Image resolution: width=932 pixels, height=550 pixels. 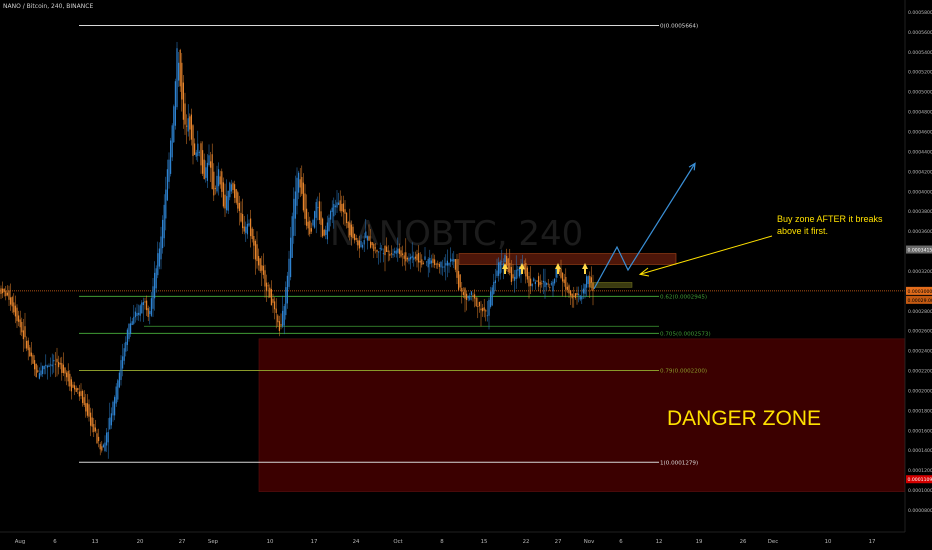 What do you see at coordinates (920, 192) in the screenshot?
I see `price-tick-label: 0.0004000` at bounding box center [920, 192].